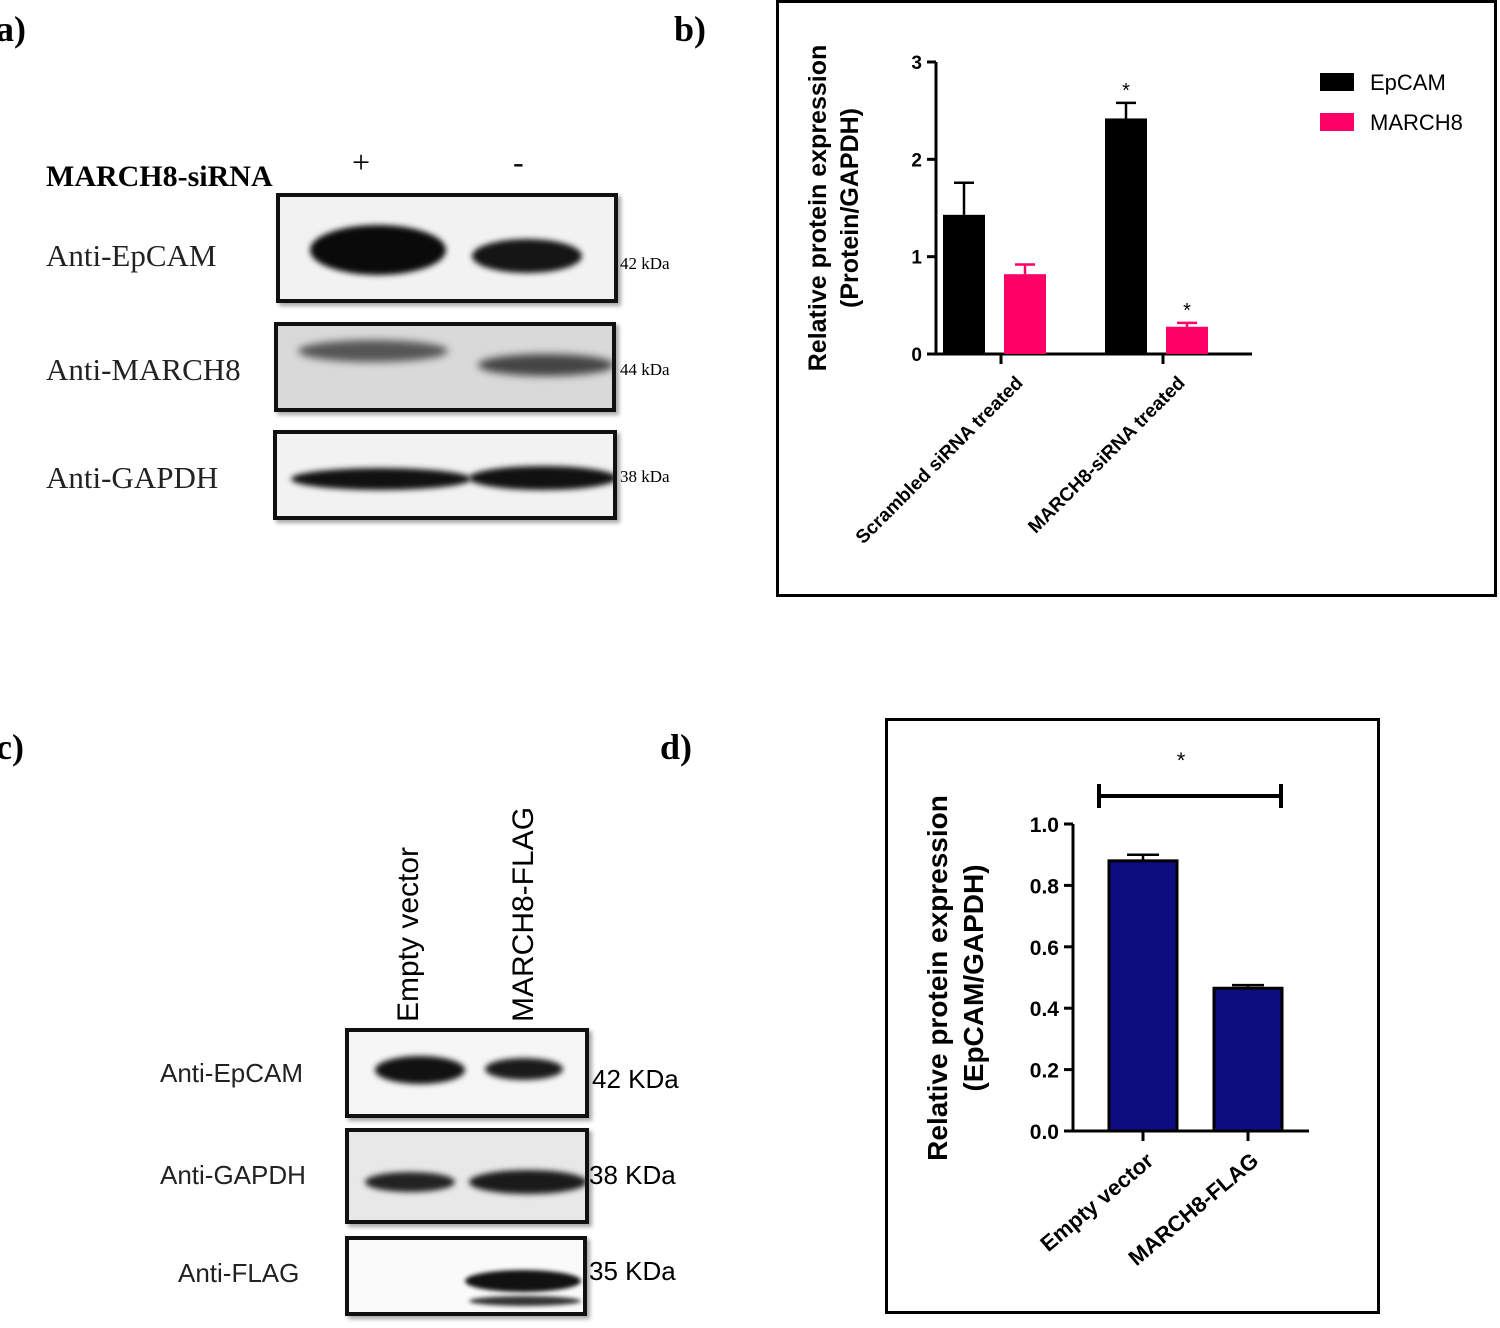 The width and height of the screenshot is (1500, 1328). Describe the element at coordinates (239, 1273) in the screenshot. I see `antibody-label-flag-c: Anti-FLAG` at that location.